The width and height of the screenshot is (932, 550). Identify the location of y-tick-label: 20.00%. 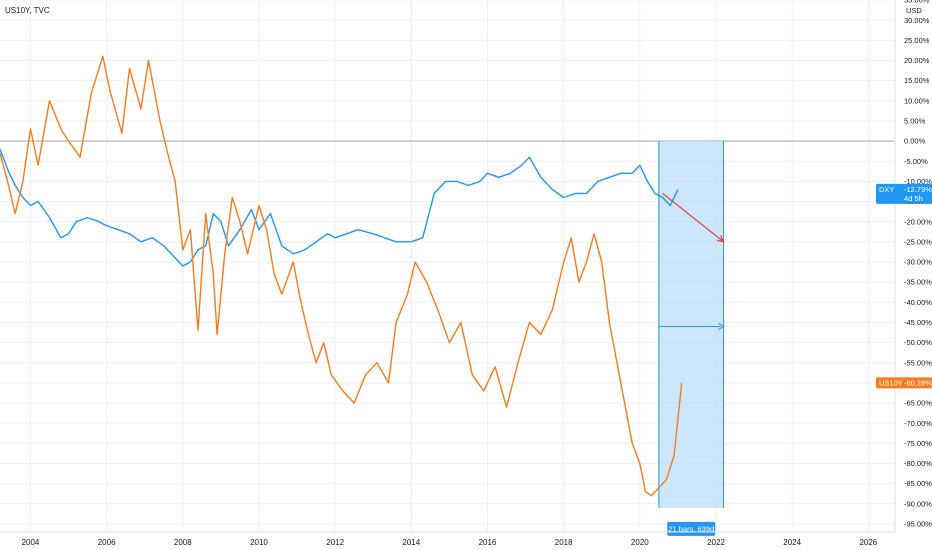
(917, 60).